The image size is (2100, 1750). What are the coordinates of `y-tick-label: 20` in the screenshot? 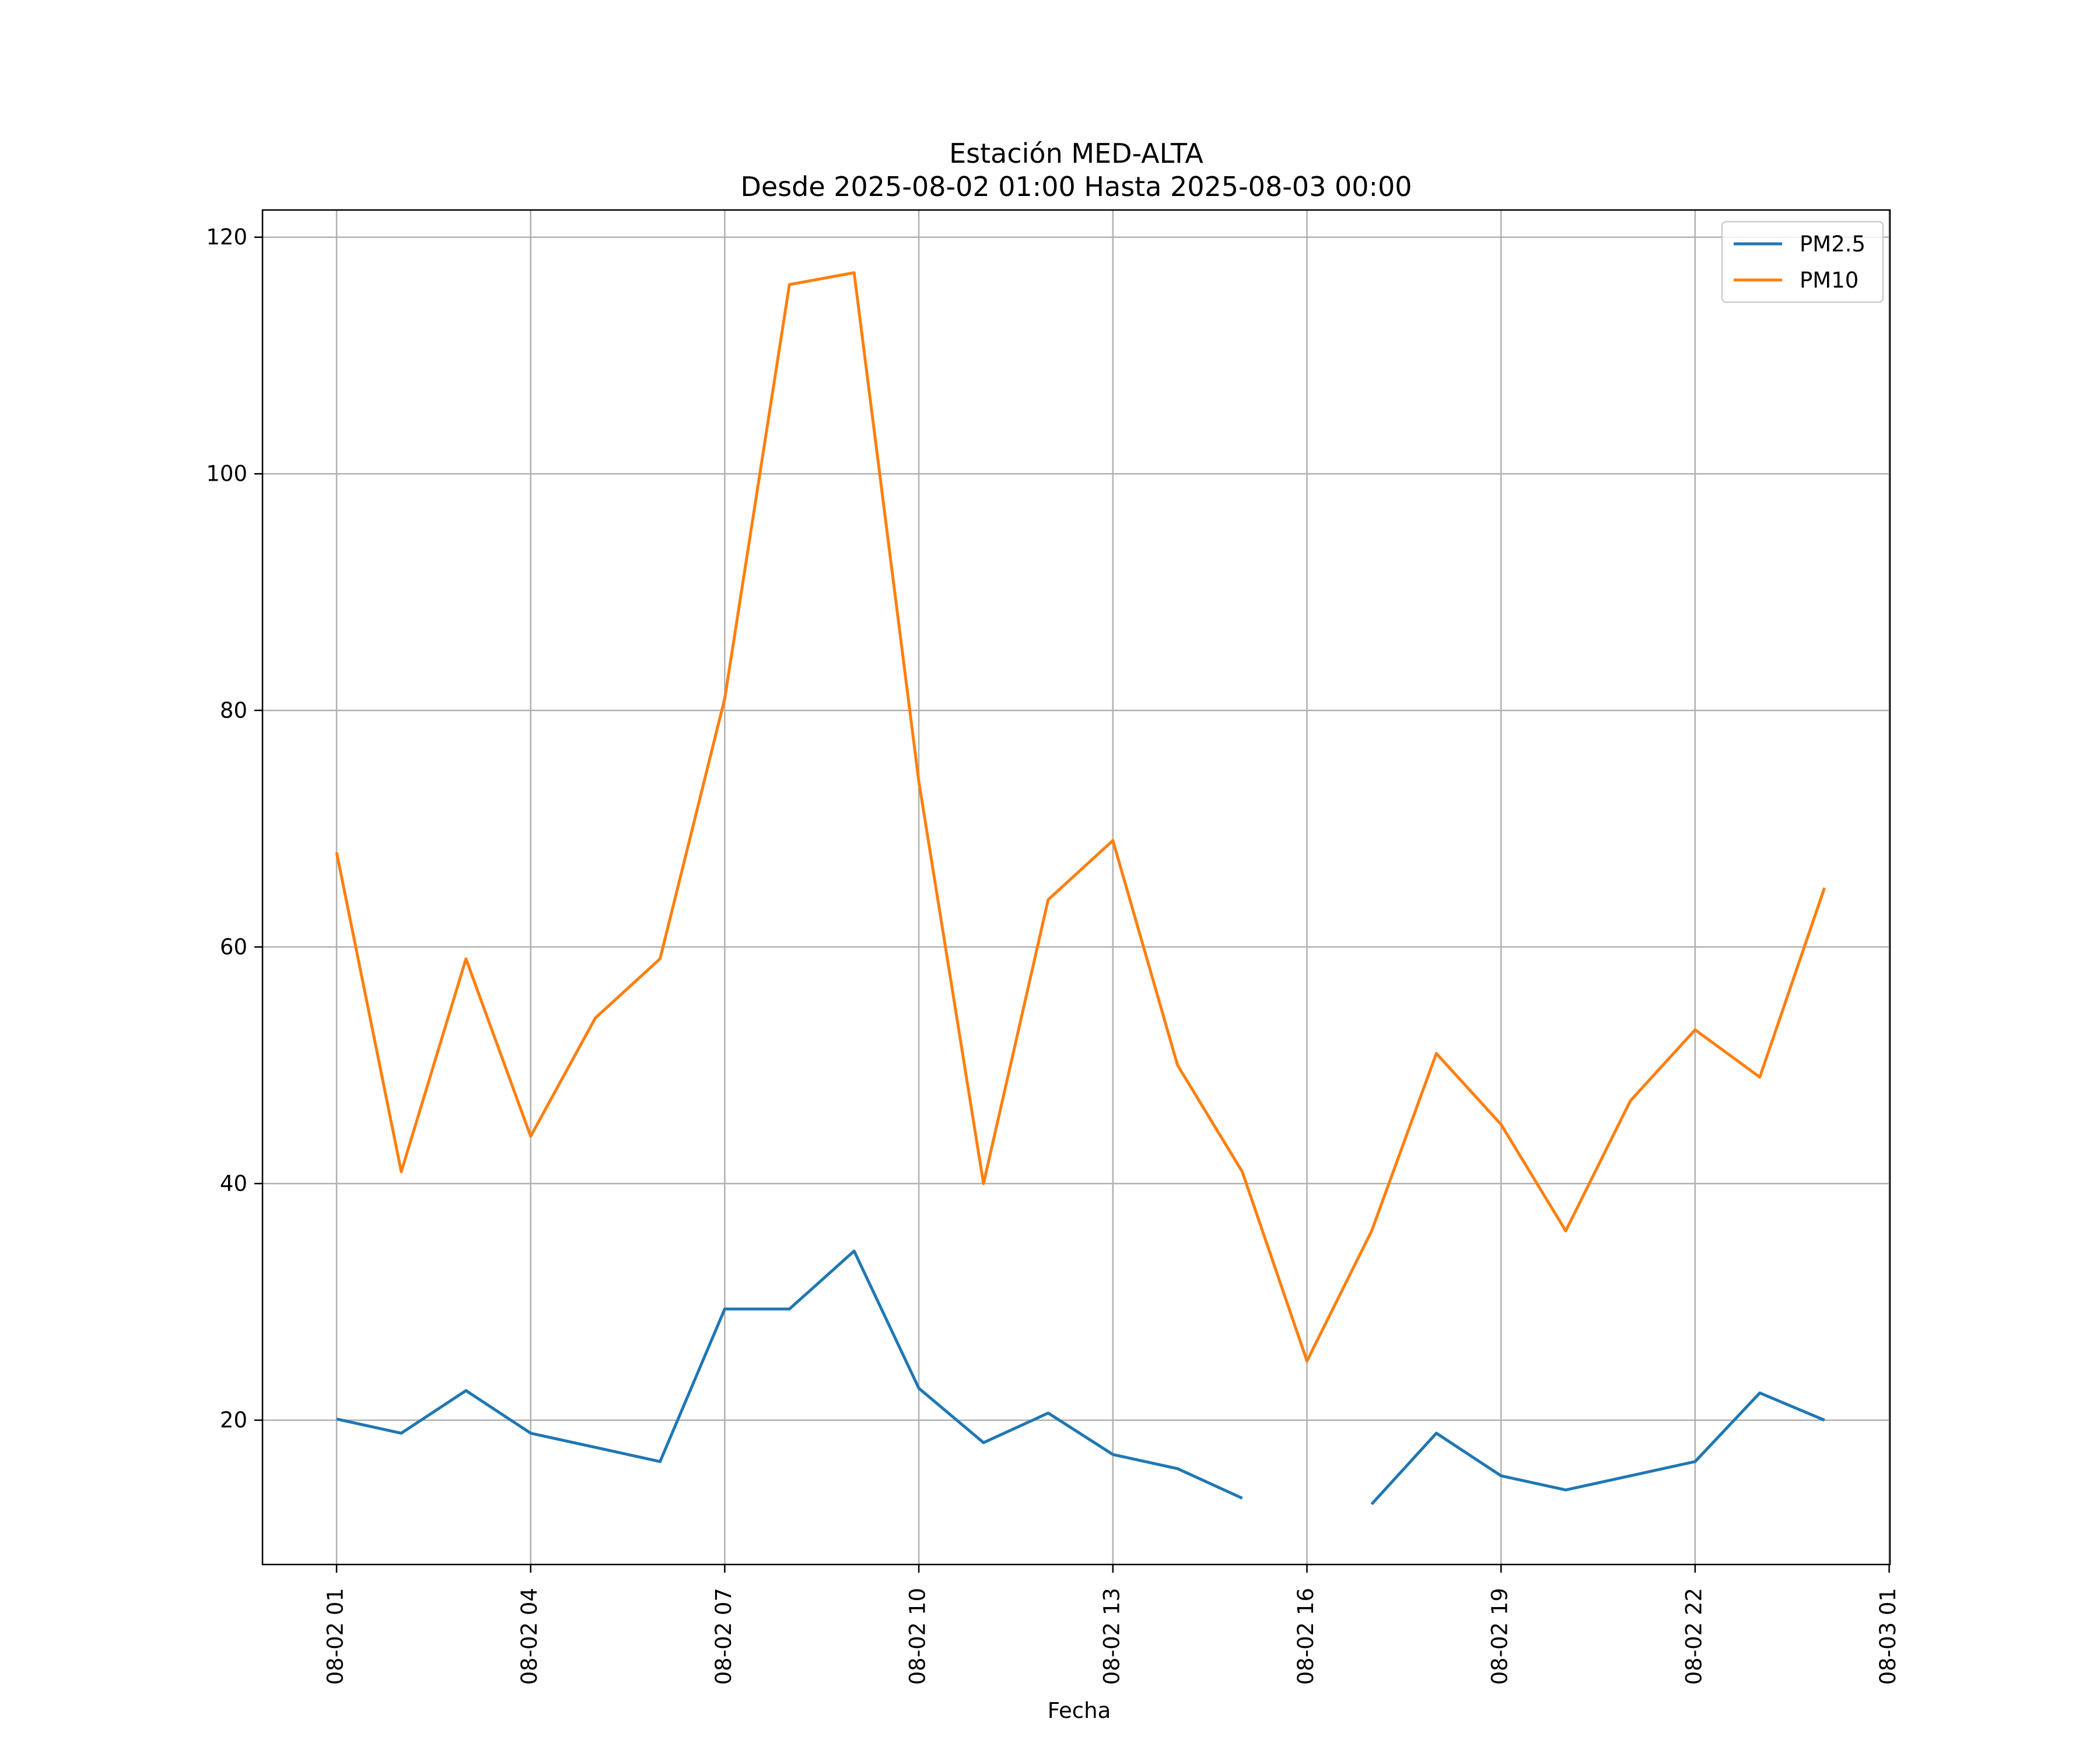 It's located at (233, 1420).